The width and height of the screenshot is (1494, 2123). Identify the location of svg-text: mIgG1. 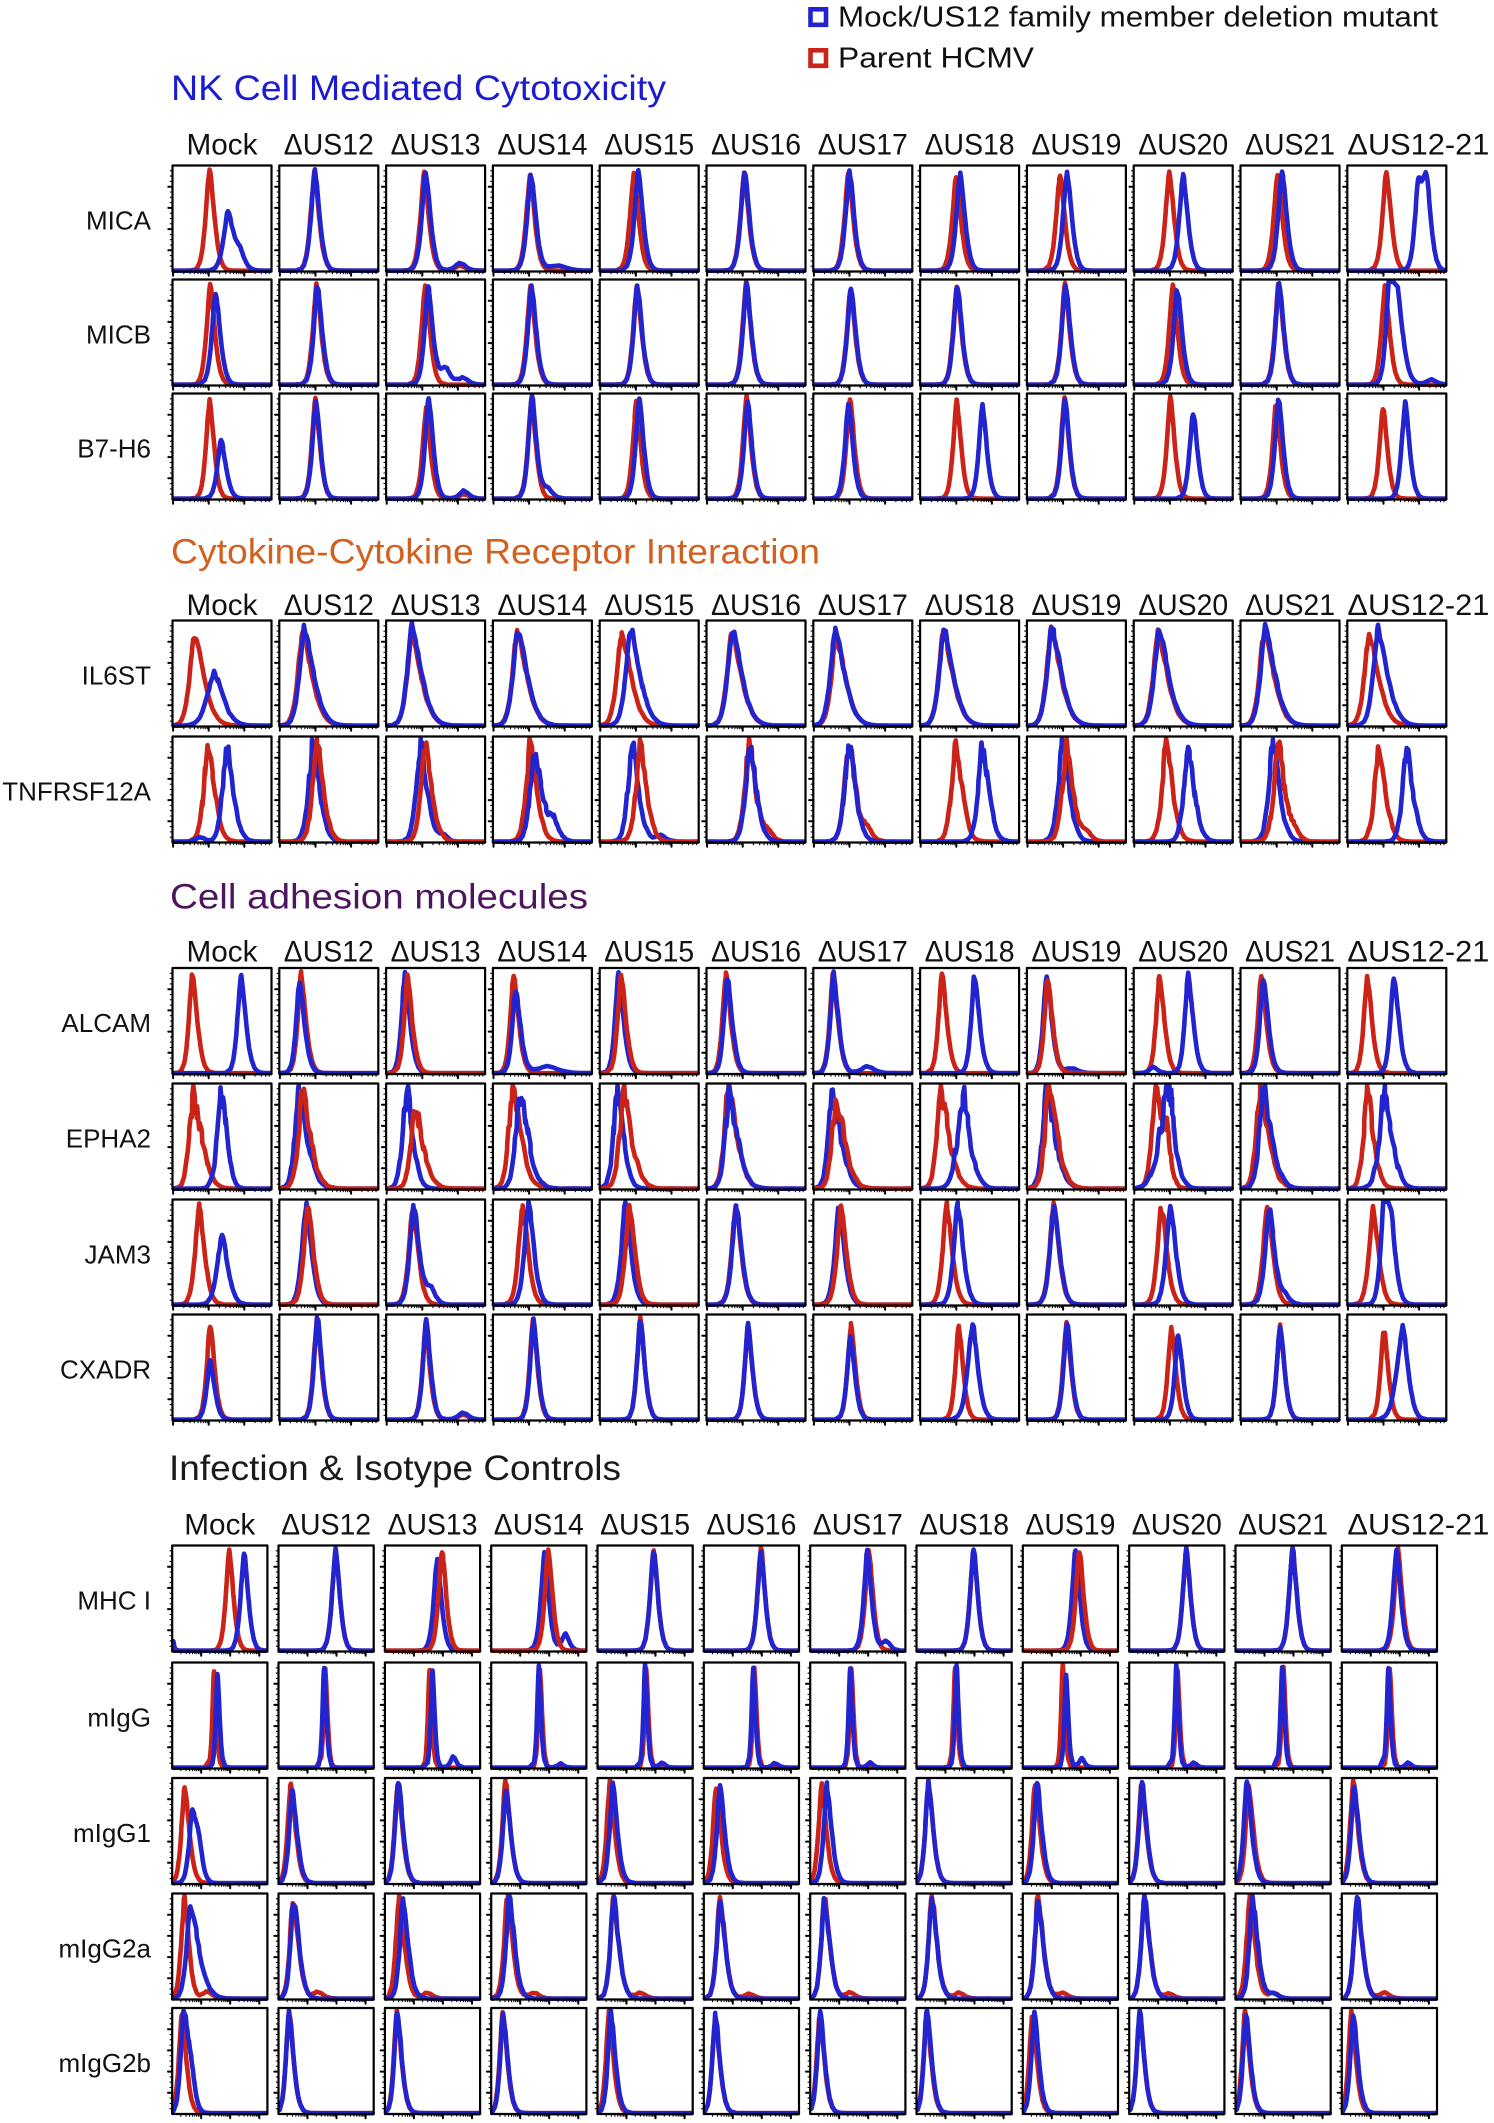
(112, 1833).